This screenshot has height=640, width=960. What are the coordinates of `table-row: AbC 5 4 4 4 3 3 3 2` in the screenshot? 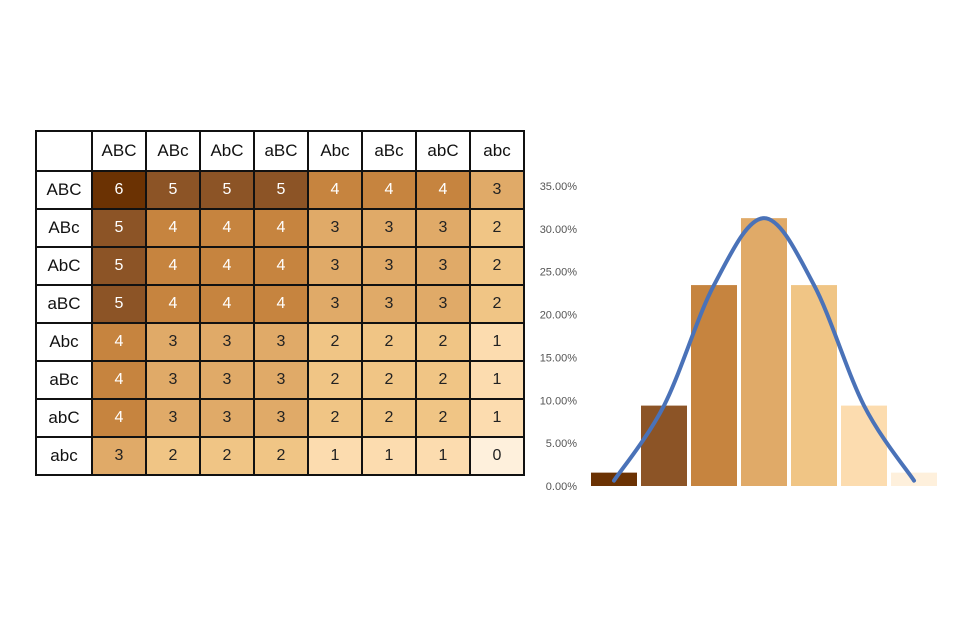 It's located at (280, 266).